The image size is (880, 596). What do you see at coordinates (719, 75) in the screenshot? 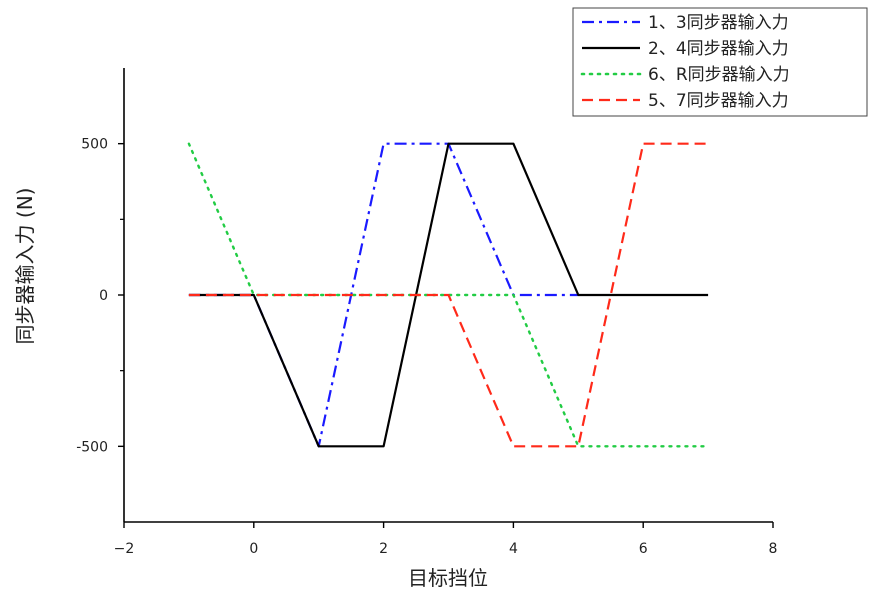
I see `legend-label-3: 6、R同步器输入力` at bounding box center [719, 75].